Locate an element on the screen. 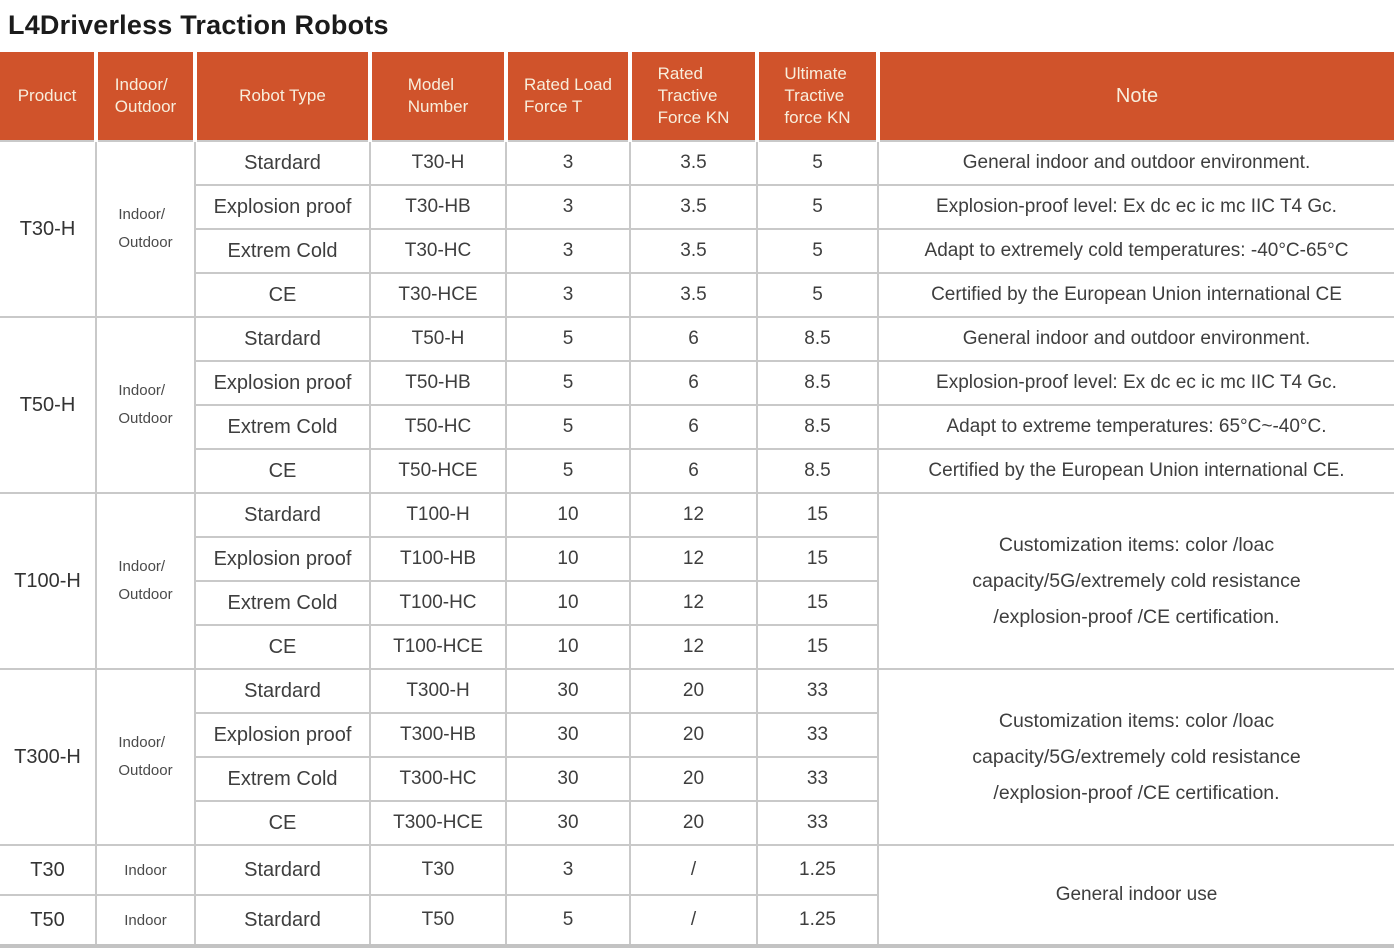  product-cell: T30-H is located at coordinates (48, 229).